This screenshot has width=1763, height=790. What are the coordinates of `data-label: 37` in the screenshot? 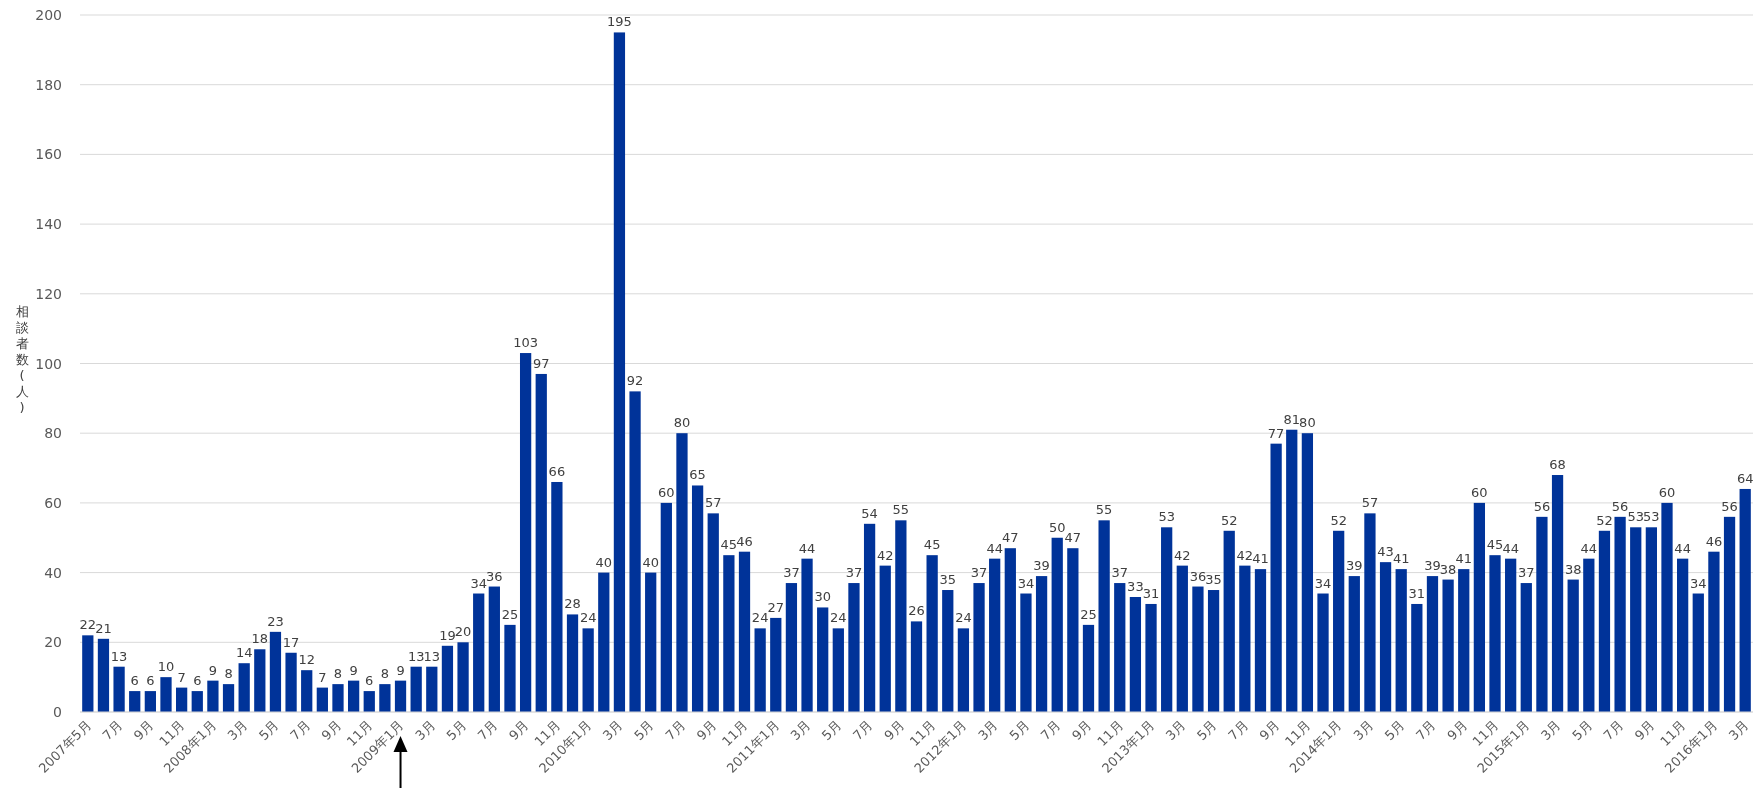 It's located at (854, 573).